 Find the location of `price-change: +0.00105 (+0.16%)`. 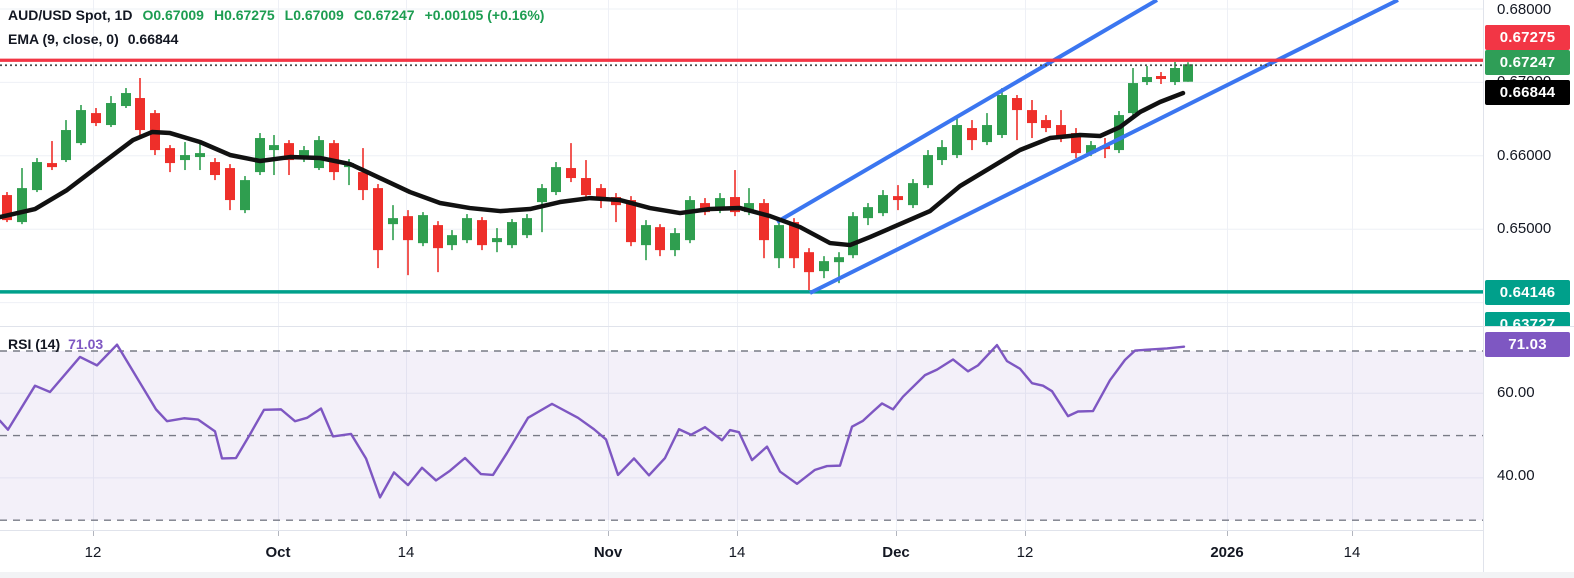

price-change: +0.00105 (+0.16%) is located at coordinates (484, 15).